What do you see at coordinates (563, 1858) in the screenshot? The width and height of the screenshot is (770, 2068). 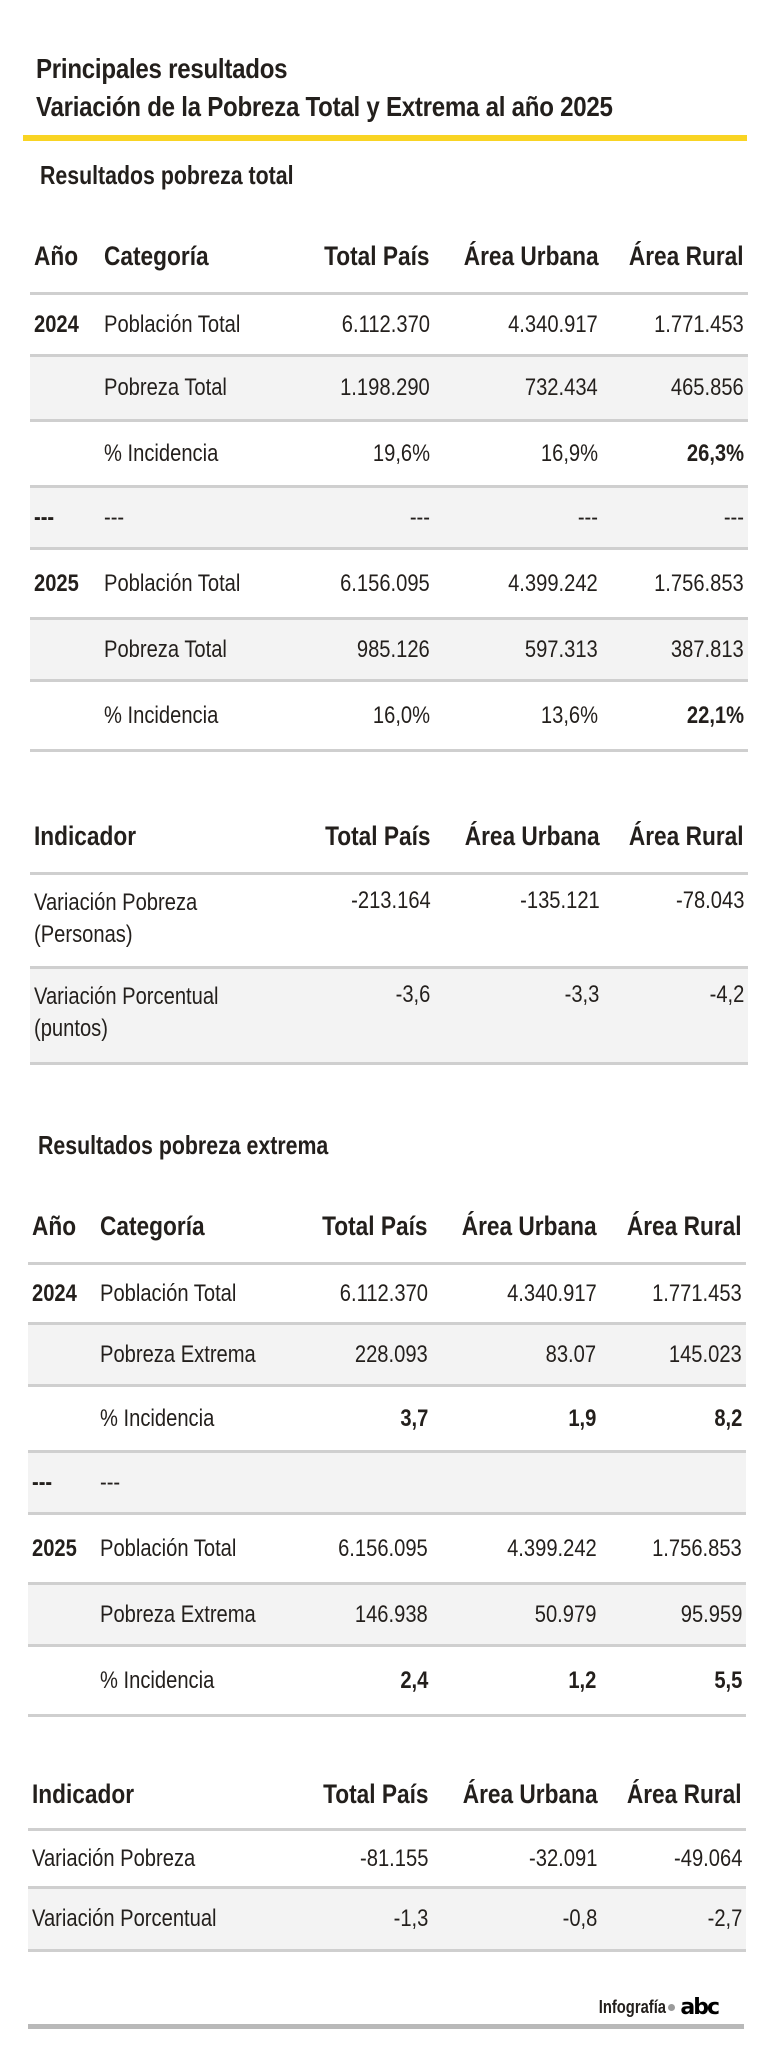 I see `cell-area-urbana: -32.091` at bounding box center [563, 1858].